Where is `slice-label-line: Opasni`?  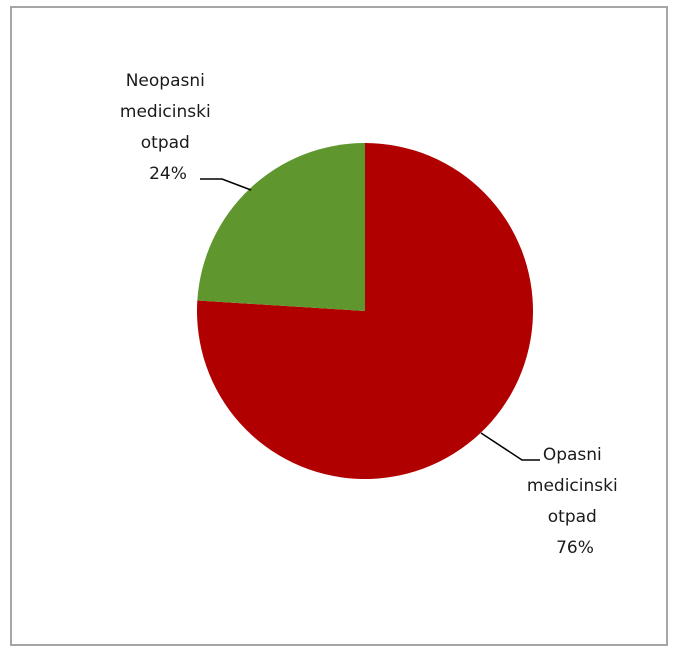 slice-label-line: Opasni is located at coordinates (572, 455).